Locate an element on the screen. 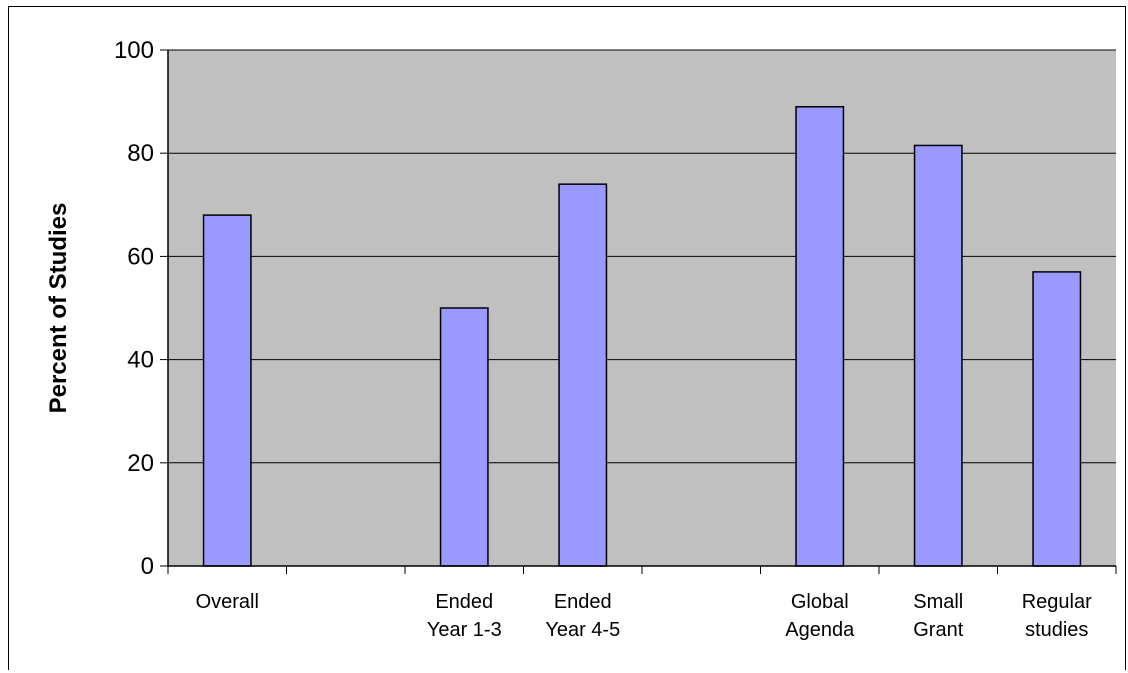 This screenshot has height=673, width=1128. y-tick-label: 100 is located at coordinates (134, 50).